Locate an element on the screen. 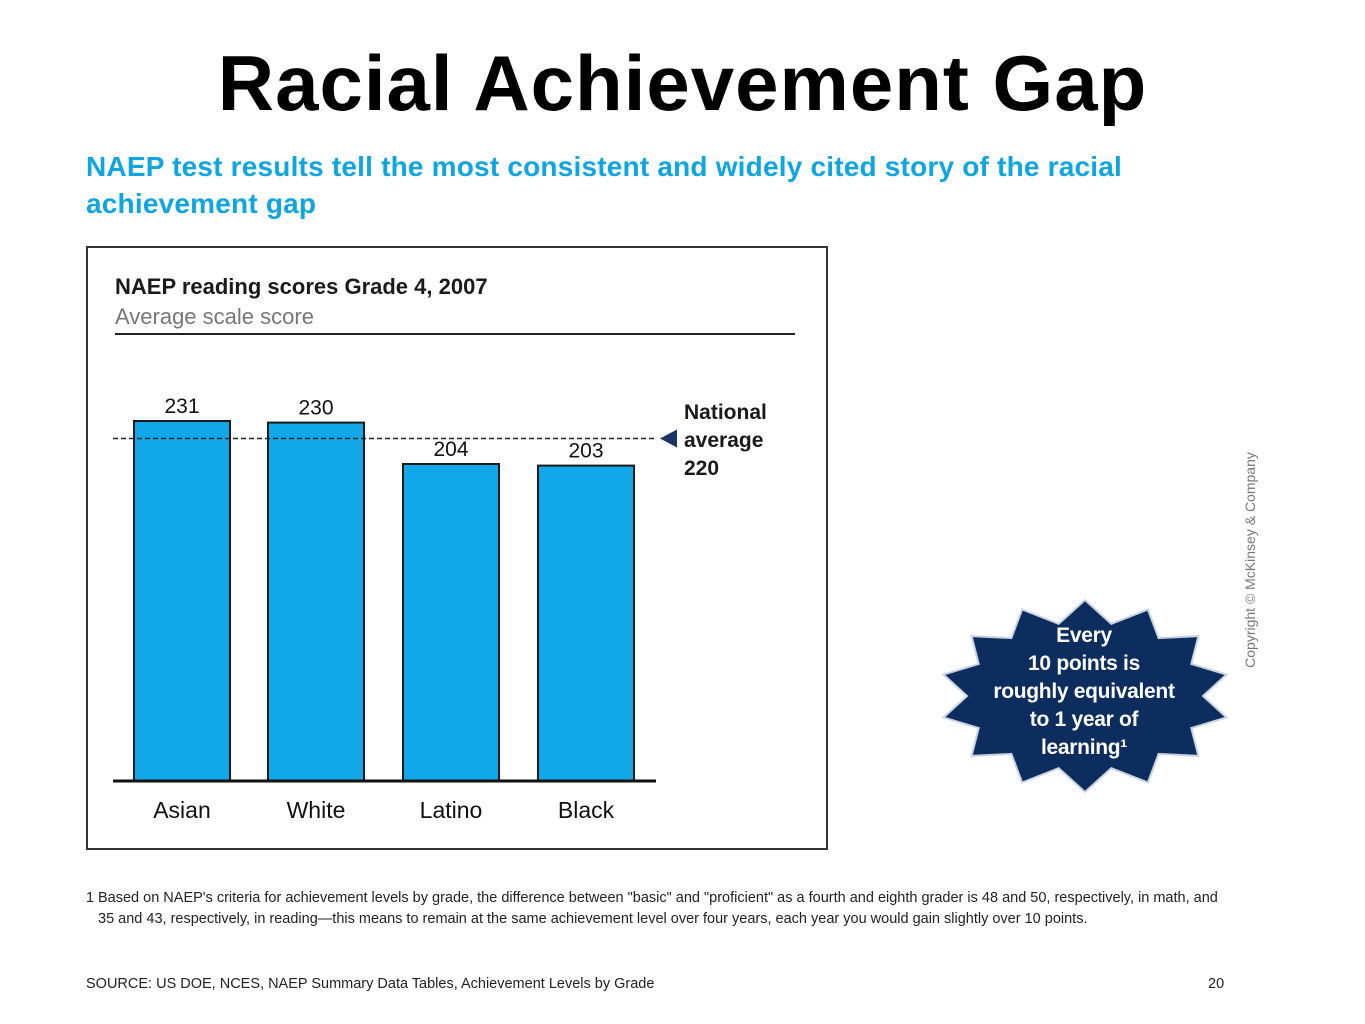 This screenshot has width=1365, height=1024. badge-line: to 1 year of is located at coordinates (1084, 719).